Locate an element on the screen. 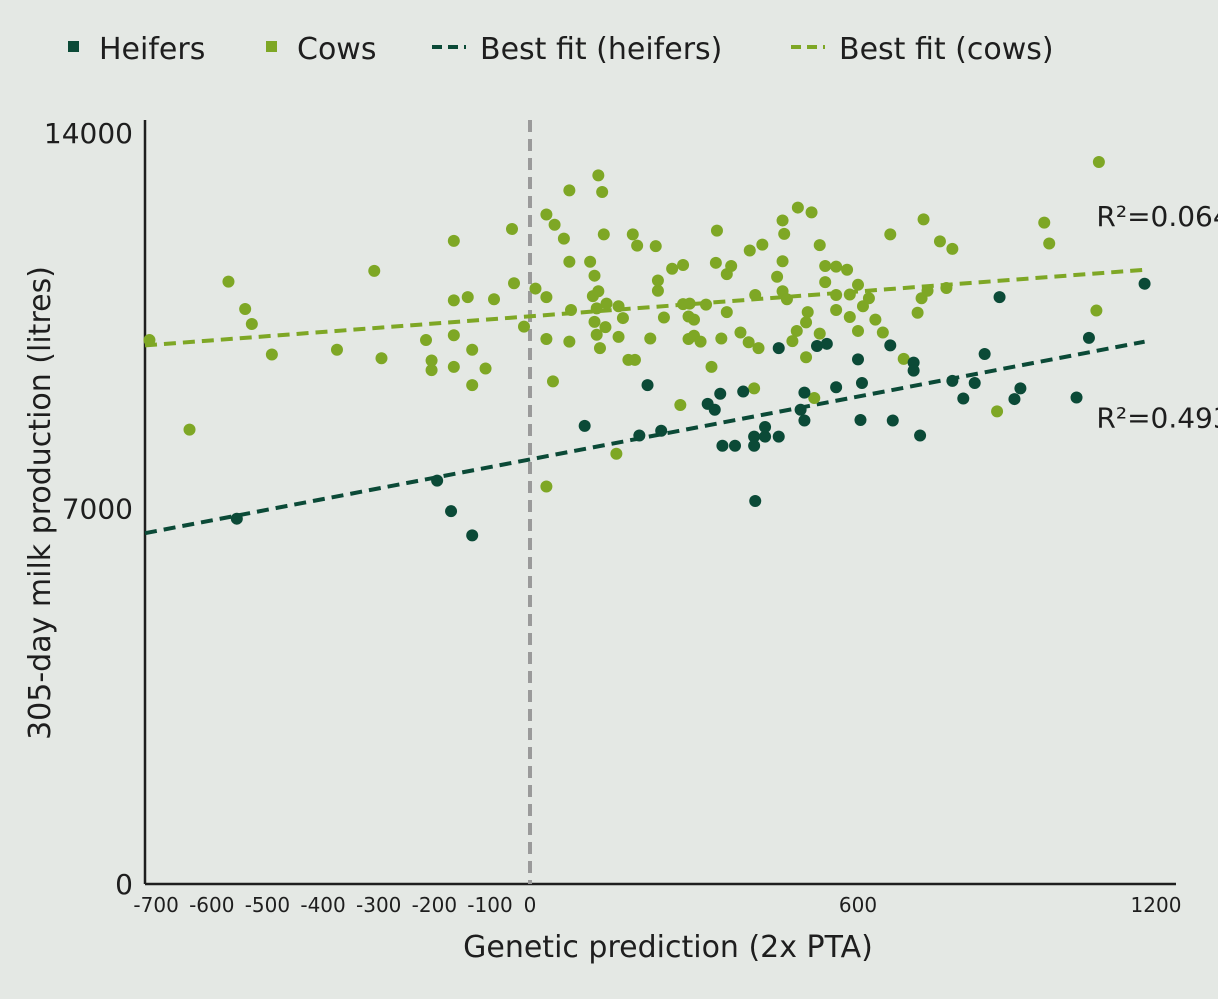  y-tick-label: 7000 is located at coordinates (97, 509).